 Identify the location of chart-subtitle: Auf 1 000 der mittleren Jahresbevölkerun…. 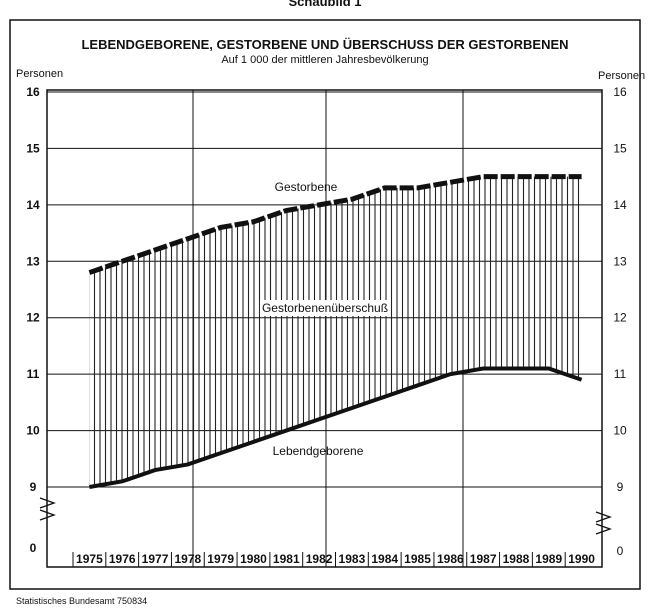
(324, 60).